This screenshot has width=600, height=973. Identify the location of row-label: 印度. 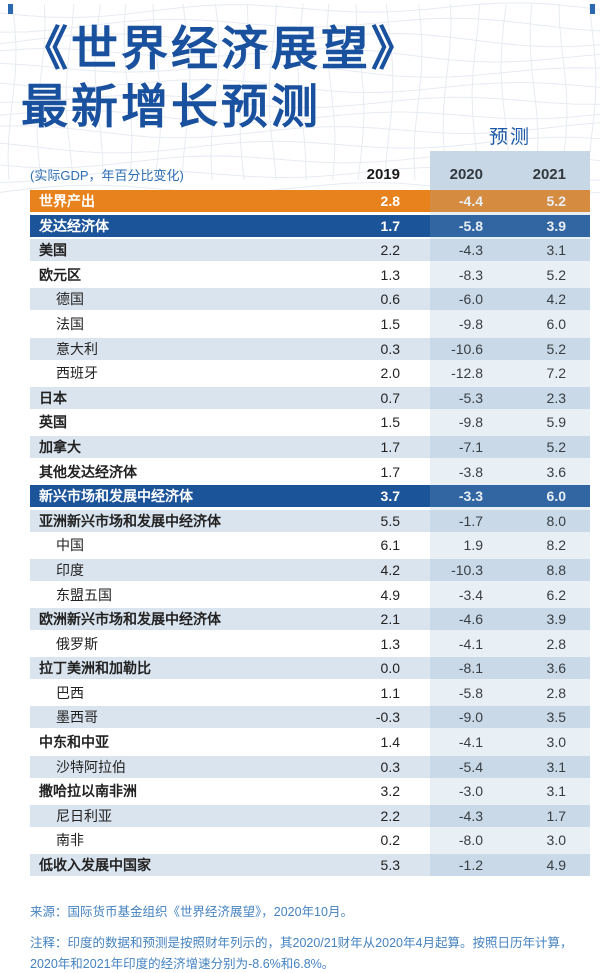
(70, 569).